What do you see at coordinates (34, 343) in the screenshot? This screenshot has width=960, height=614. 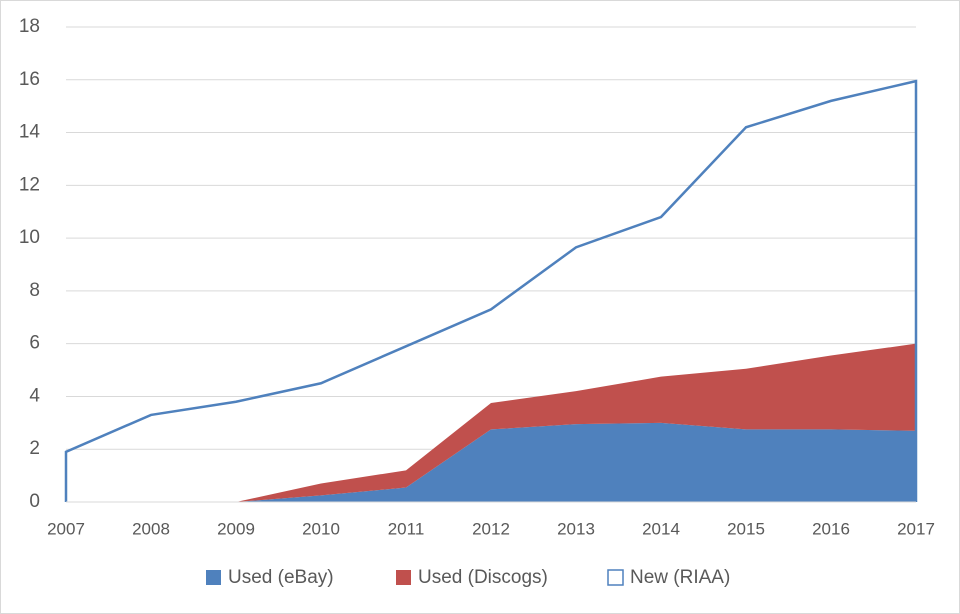 I see `y-tick-label: 6` at bounding box center [34, 343].